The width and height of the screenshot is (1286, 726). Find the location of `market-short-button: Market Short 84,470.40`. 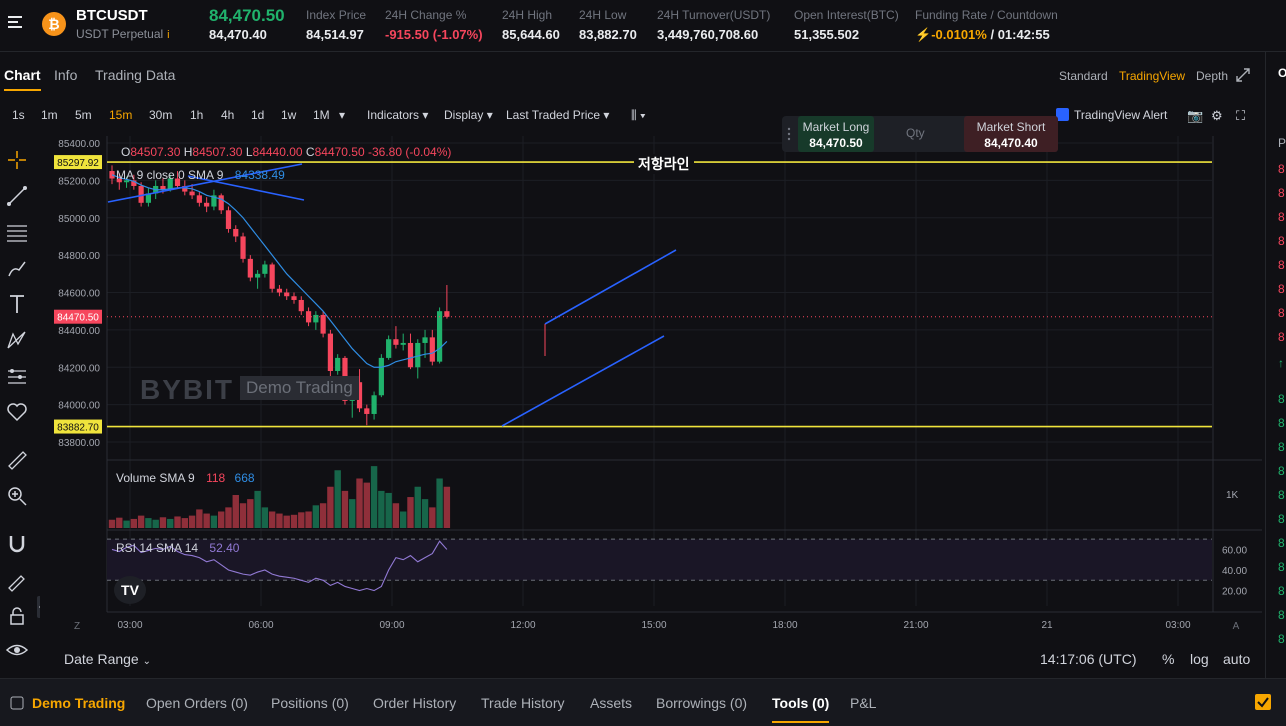

market-short-button: Market Short 84,470.40 is located at coordinates (1011, 134).